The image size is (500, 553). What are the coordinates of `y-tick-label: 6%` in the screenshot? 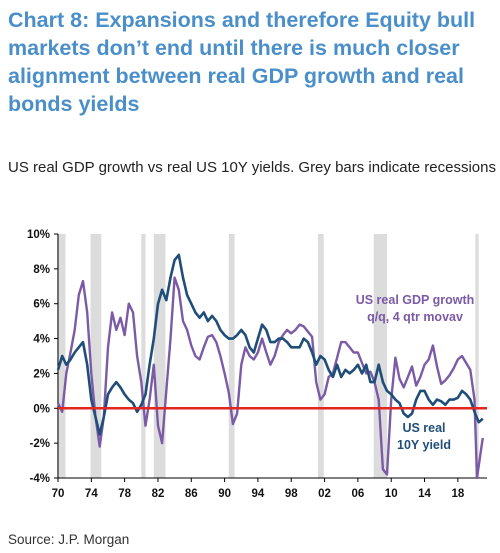 It's located at (41, 305).